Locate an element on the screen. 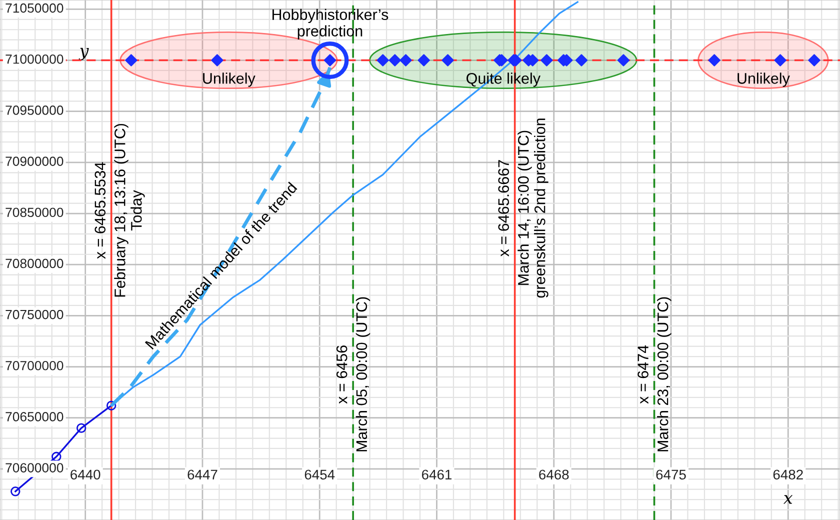 The height and width of the screenshot is (520, 840). x-tick-label: 6461 is located at coordinates (437, 475).